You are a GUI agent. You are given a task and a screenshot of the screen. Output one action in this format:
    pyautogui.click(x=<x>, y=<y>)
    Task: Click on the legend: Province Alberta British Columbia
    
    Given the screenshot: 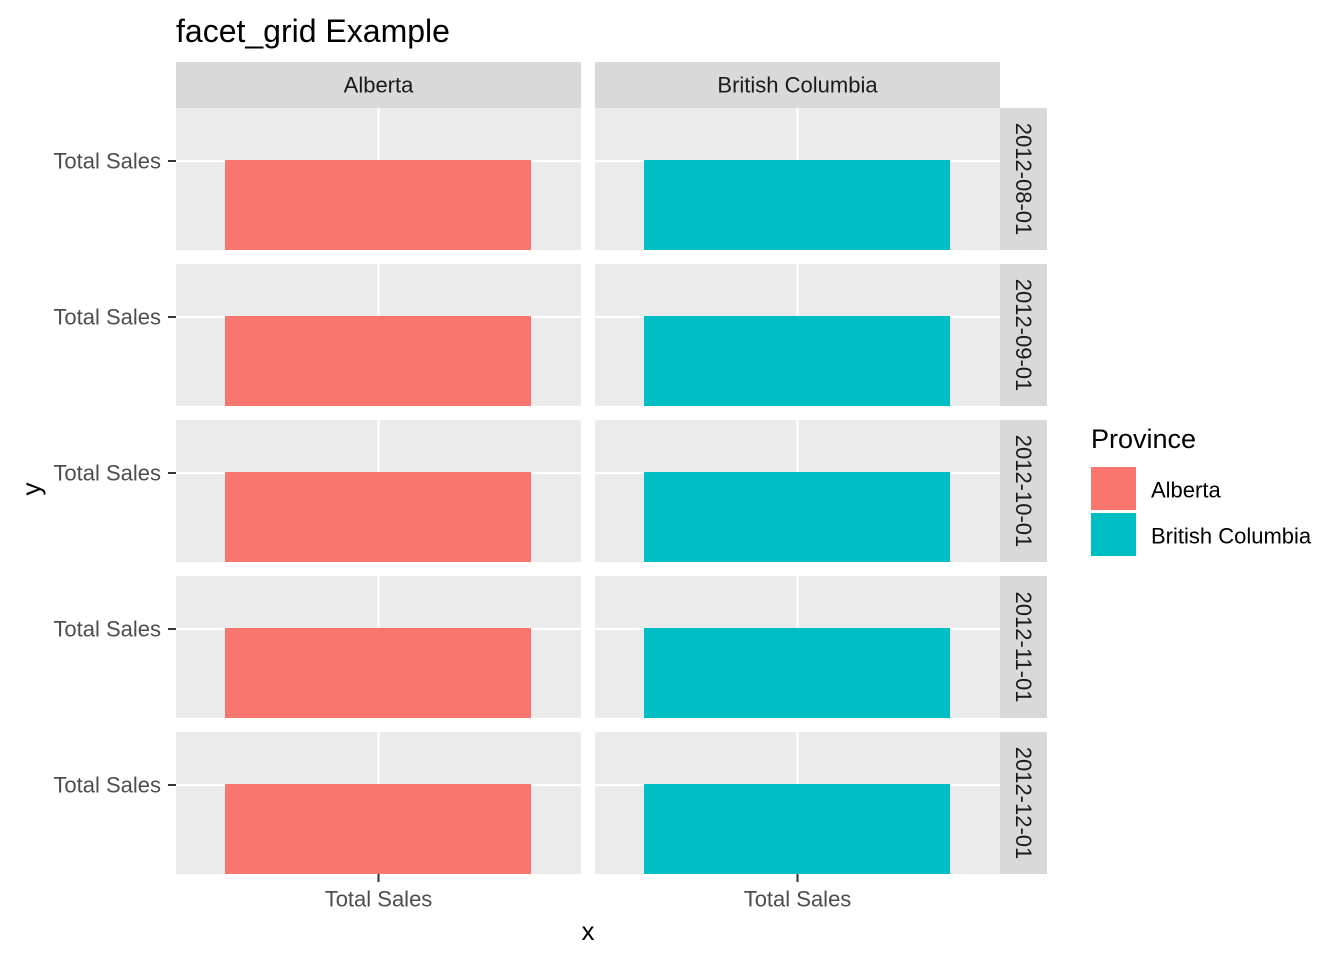 What is the action you would take?
    pyautogui.click(x=1201, y=490)
    